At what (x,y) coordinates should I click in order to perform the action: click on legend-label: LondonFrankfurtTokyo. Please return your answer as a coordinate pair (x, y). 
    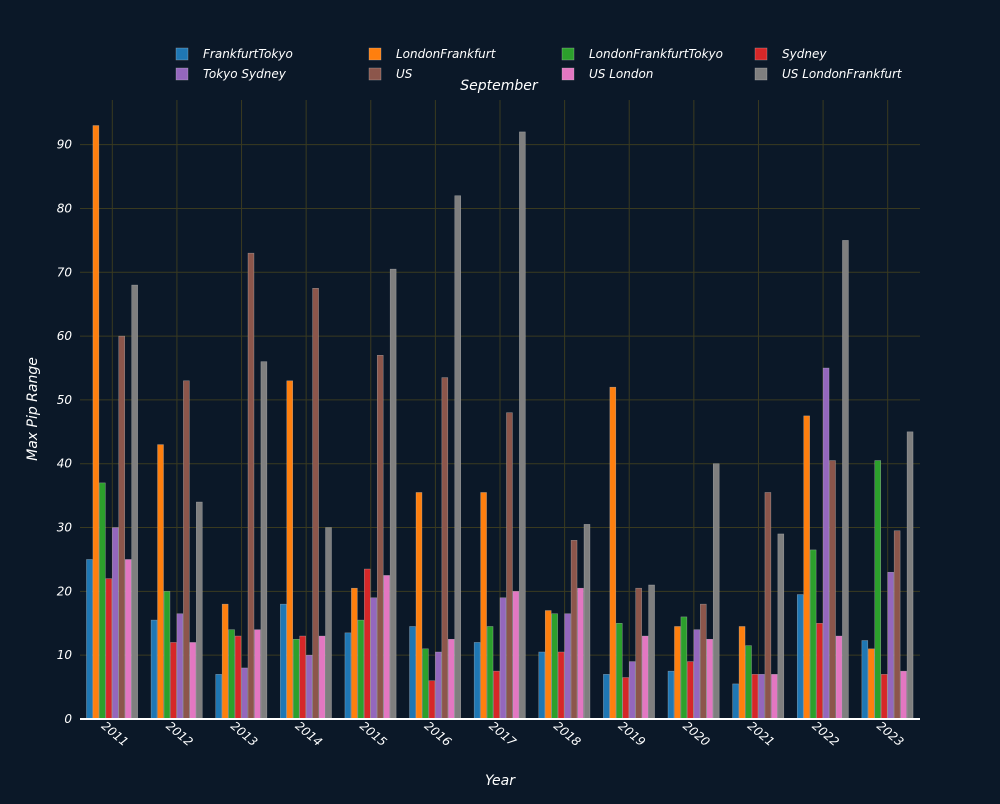
    Looking at the image, I should click on (656, 54).